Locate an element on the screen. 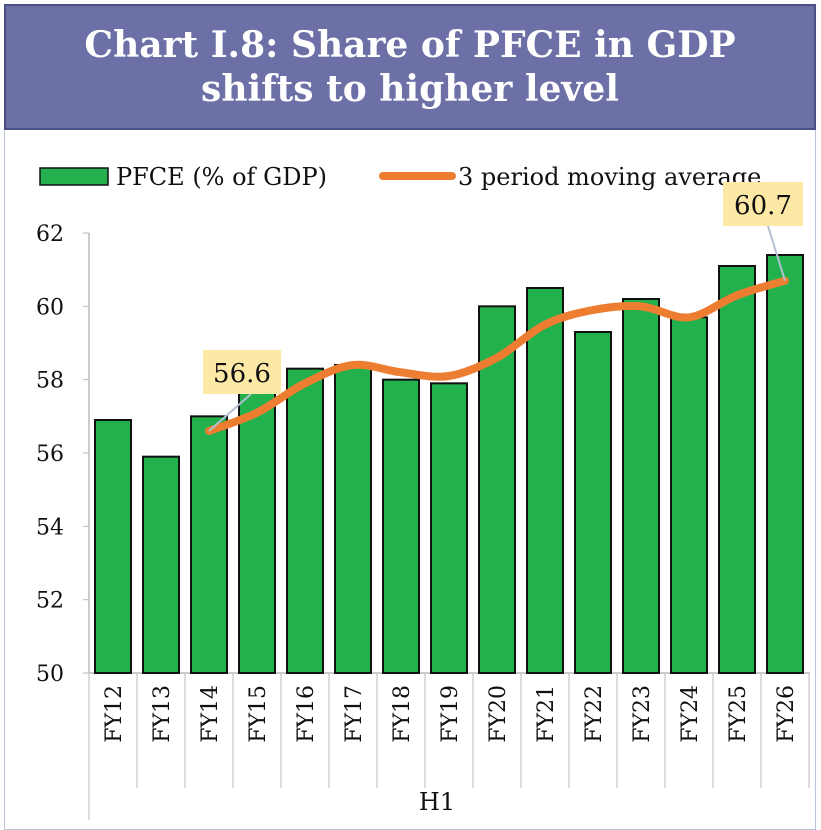 This screenshot has width=821, height=830. bar-fy23 is located at coordinates (641, 486).